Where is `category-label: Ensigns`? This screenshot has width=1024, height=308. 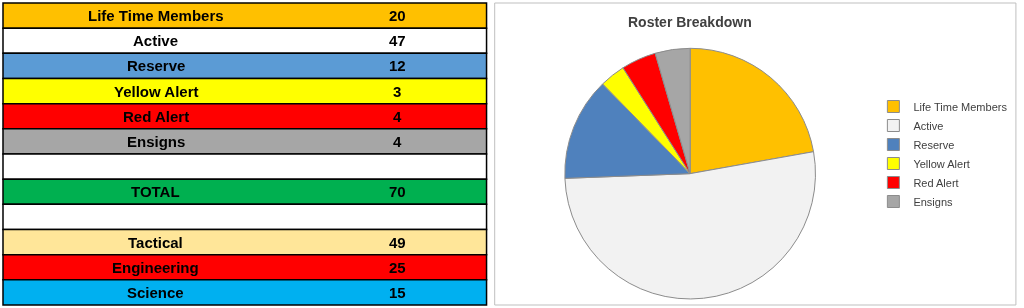
category-label: Ensigns is located at coordinates (156, 141).